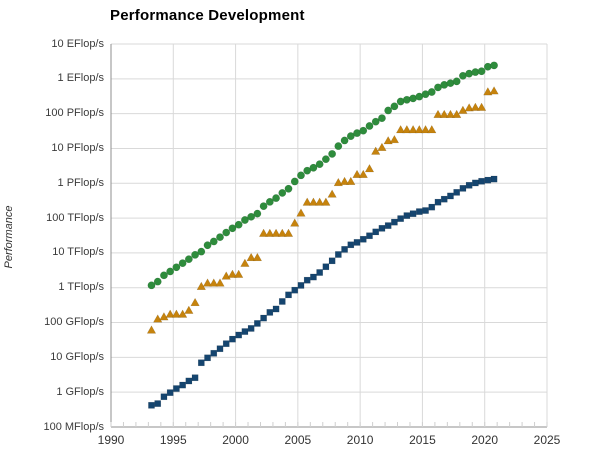  What do you see at coordinates (74, 113) in the screenshot?
I see `y-tick-label: 100 PFlop/s` at bounding box center [74, 113].